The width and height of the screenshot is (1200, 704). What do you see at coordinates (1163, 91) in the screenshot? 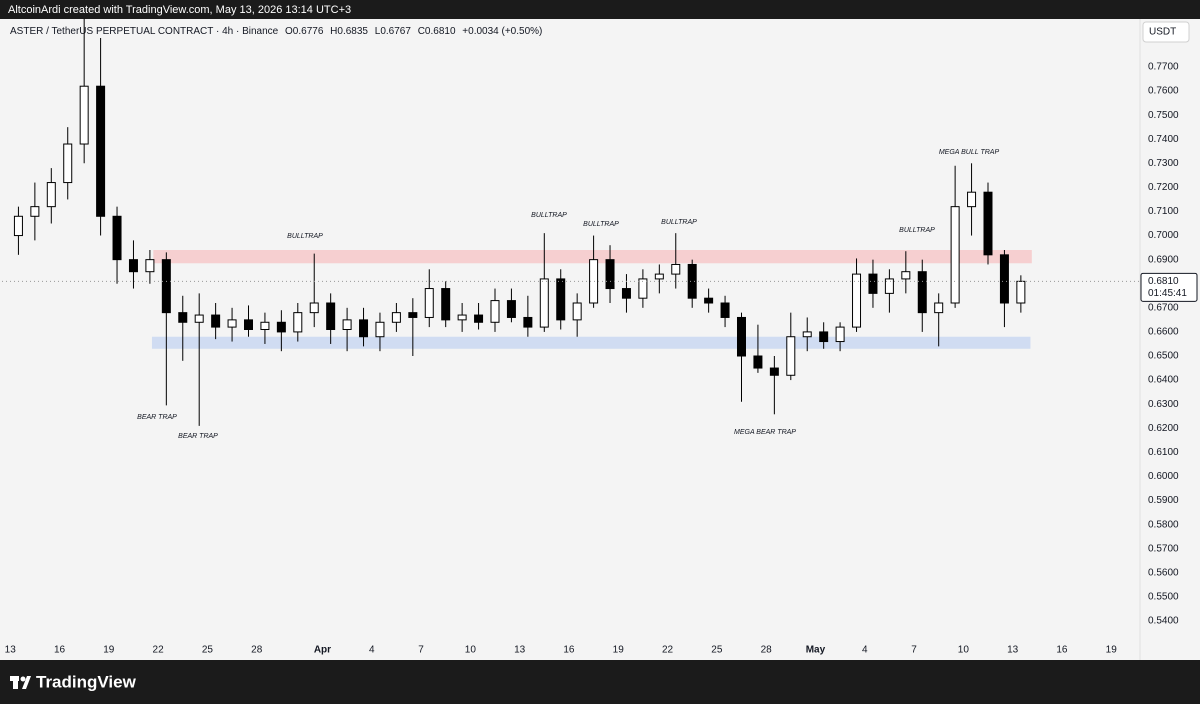
I see `y-tick-label: 0.7600` at bounding box center [1163, 91].